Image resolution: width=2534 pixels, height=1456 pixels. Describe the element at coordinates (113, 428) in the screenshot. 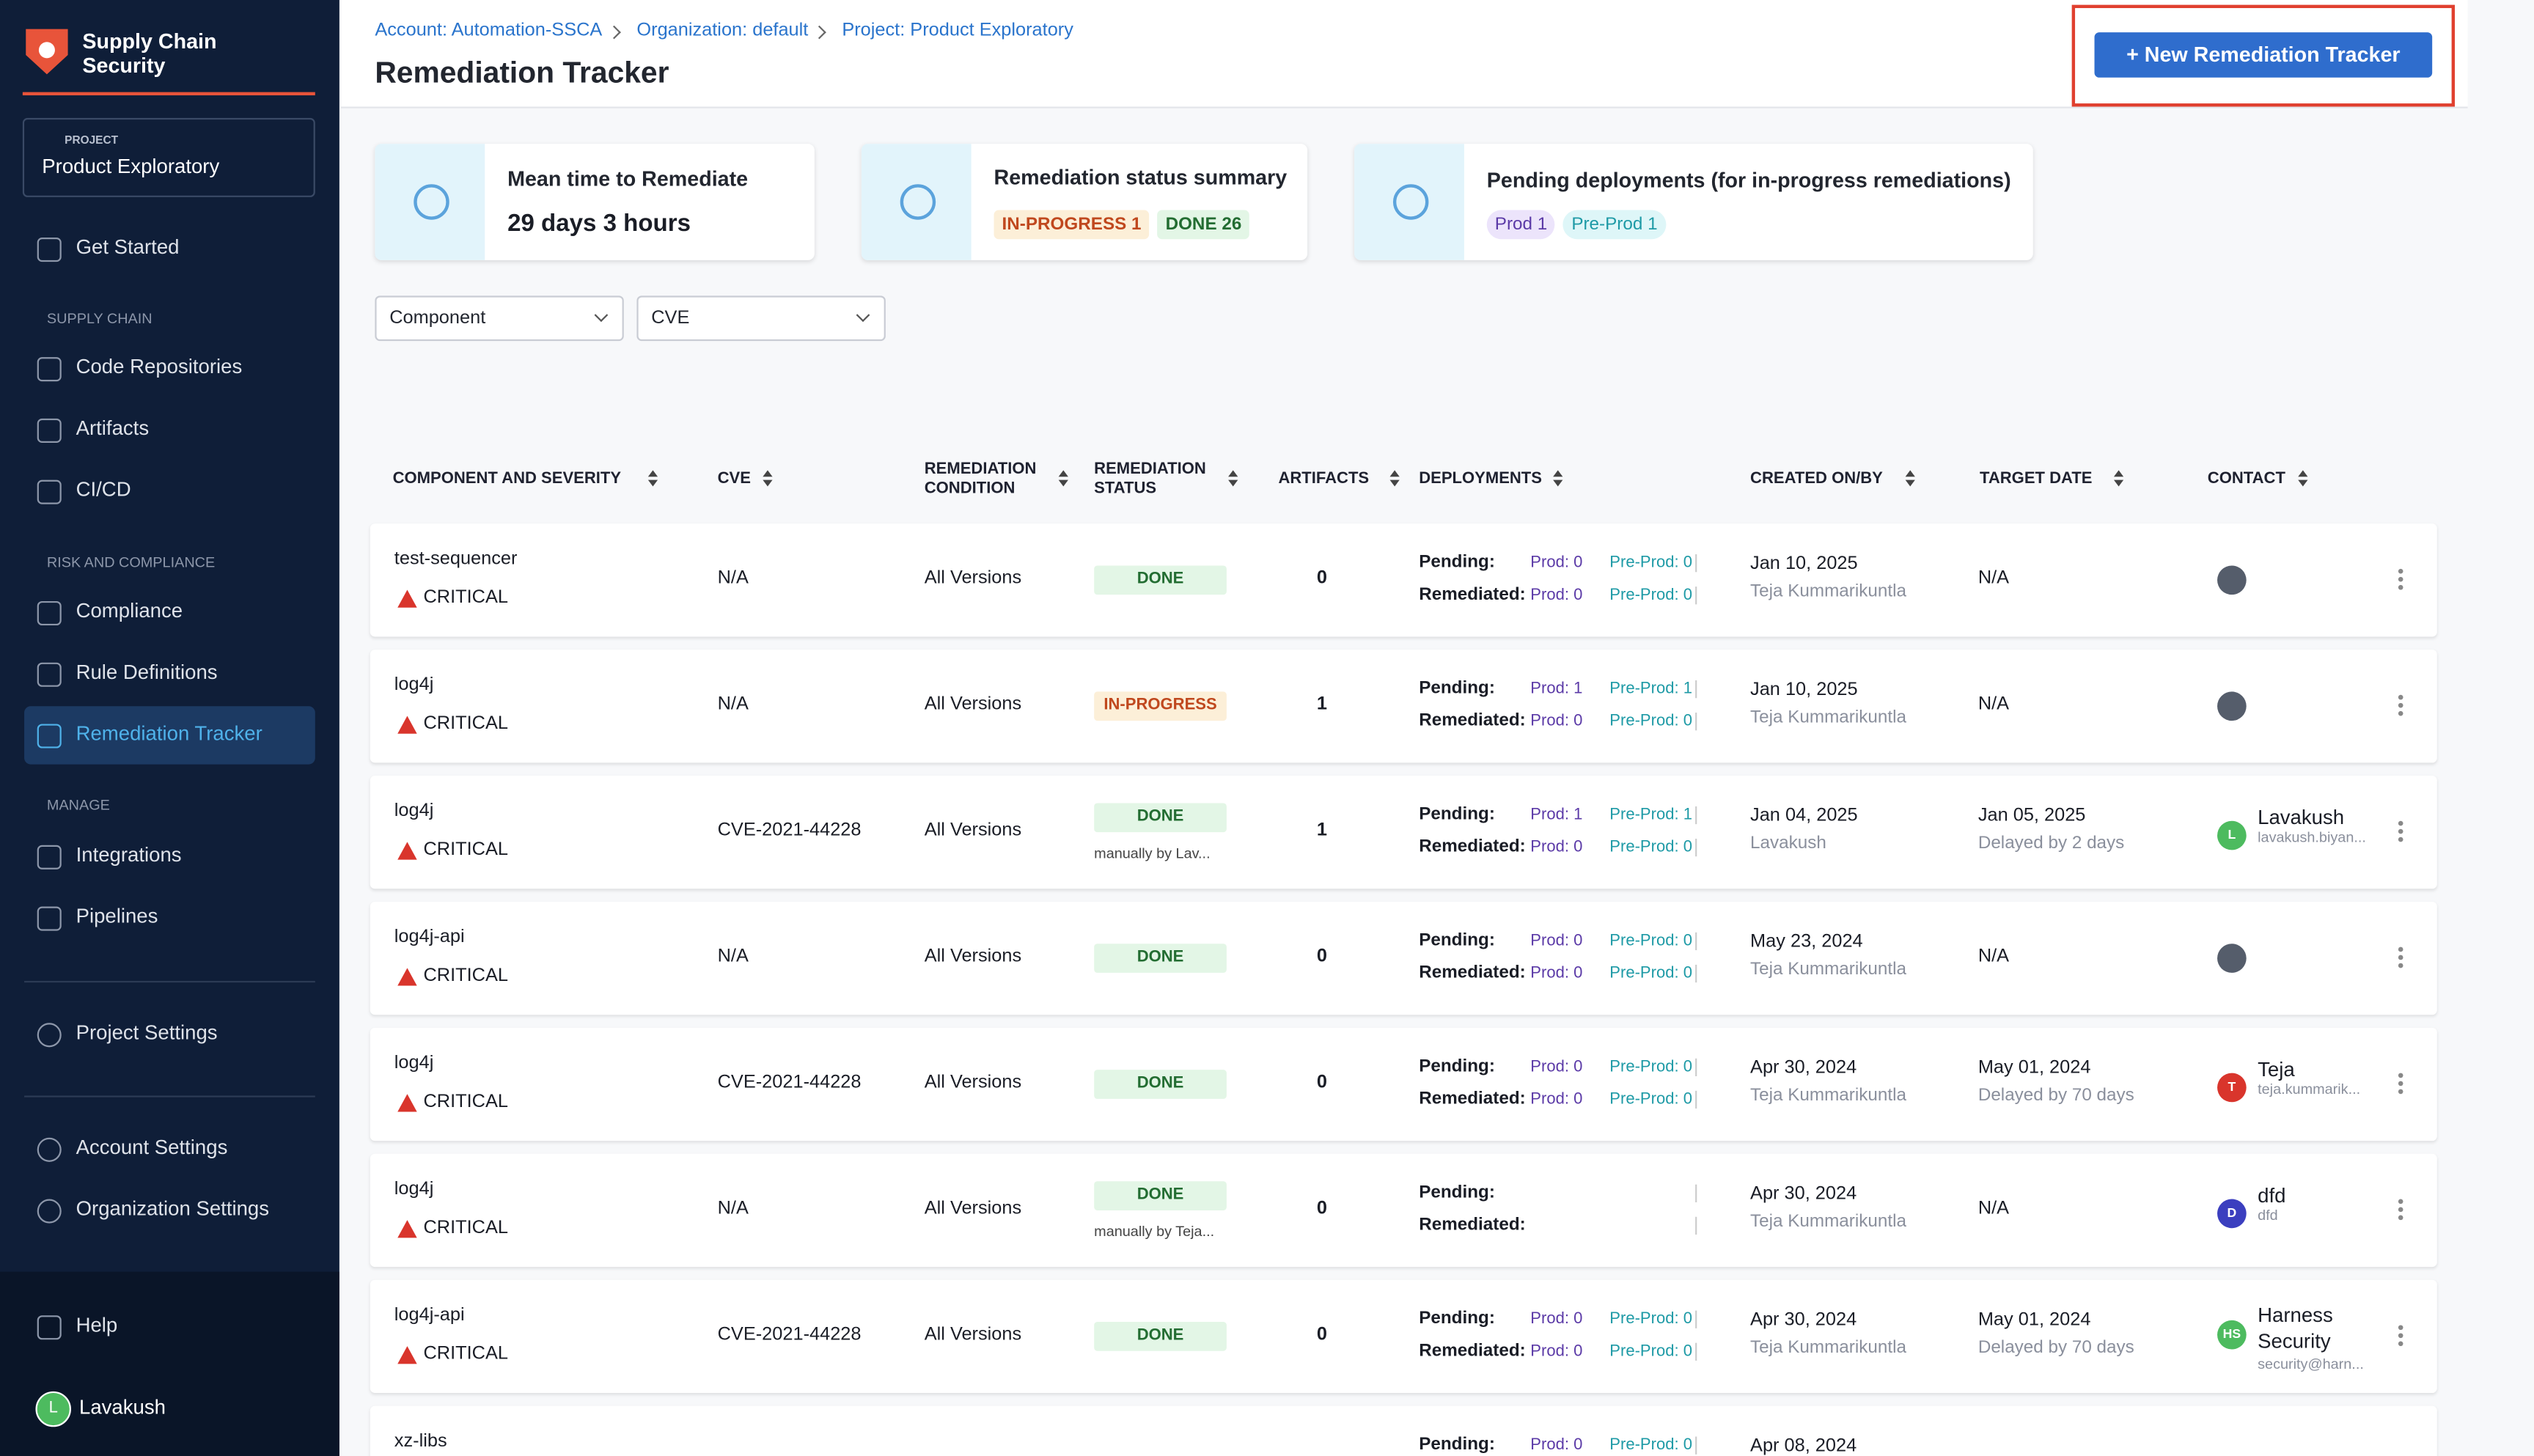

I see `nav-item: Artifacts` at that location.